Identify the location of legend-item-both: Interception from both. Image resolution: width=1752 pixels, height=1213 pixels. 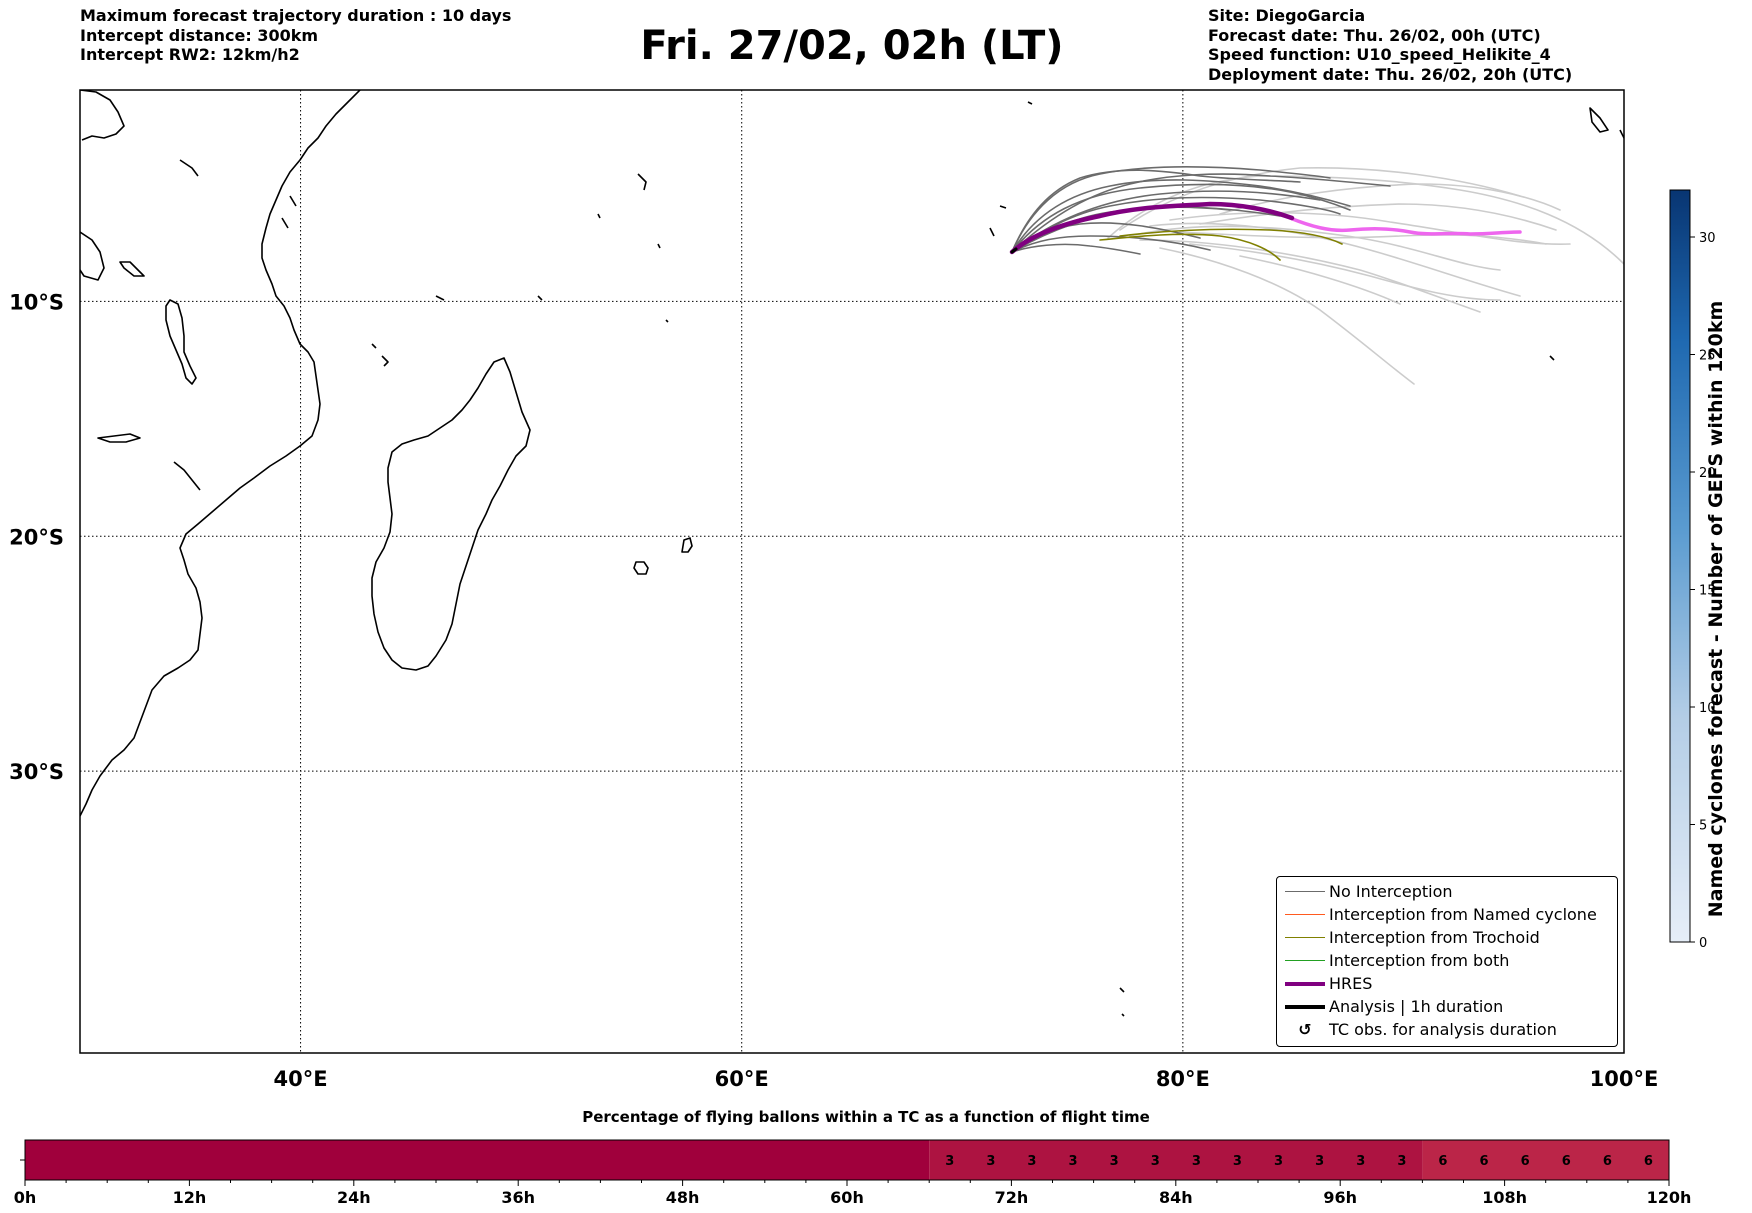
(1447, 961).